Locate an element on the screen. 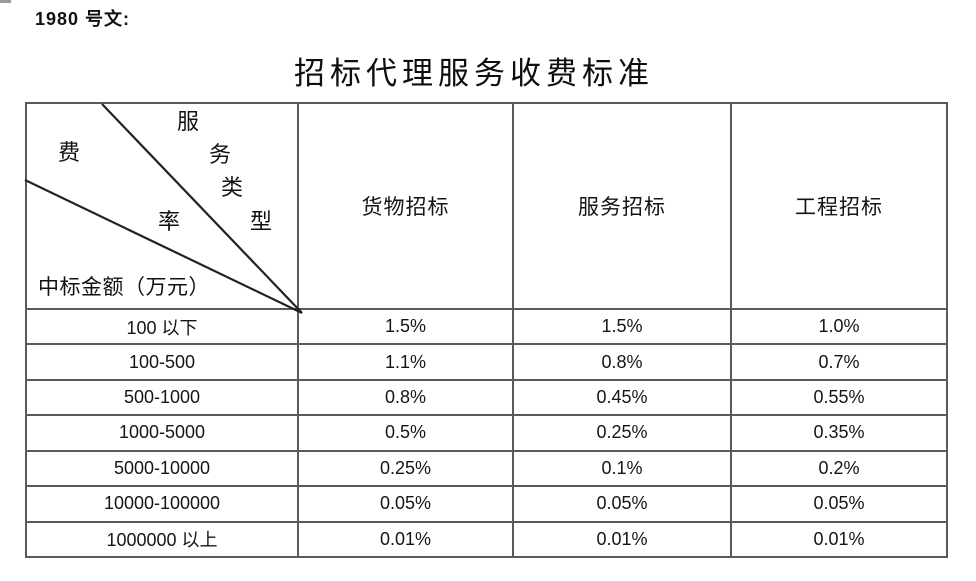  corner-service-type-char-2: 务 is located at coordinates (220, 154).